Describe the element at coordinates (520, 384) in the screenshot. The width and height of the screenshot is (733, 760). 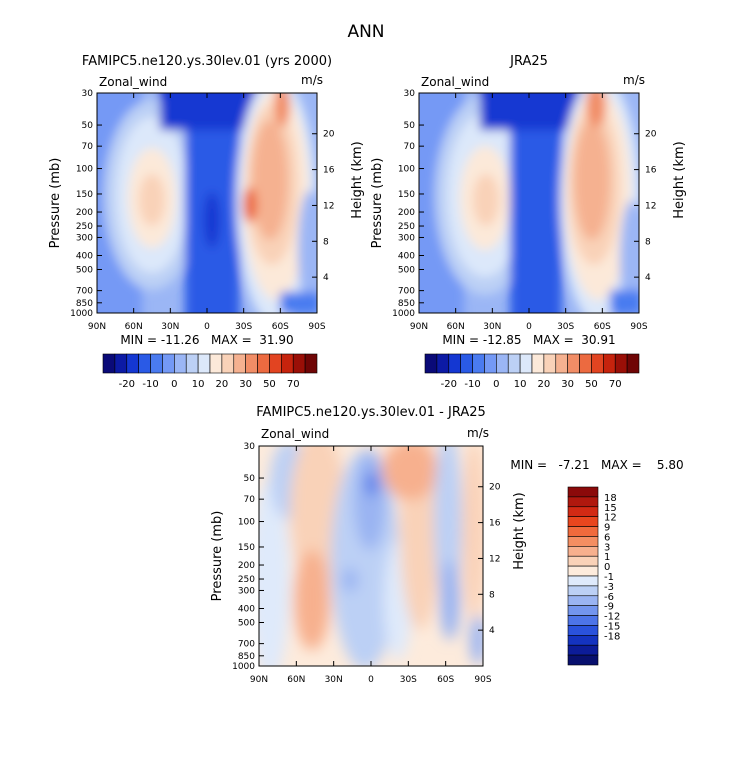
I see `colorbar-label: 10` at that location.